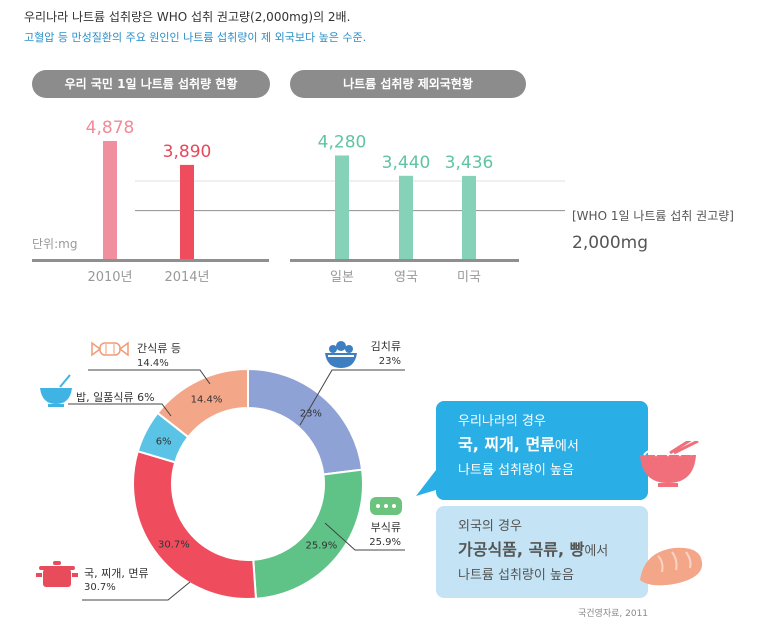 This screenshot has height=630, width=780. What do you see at coordinates (308, 534) in the screenshot?
I see `donut-slice-side-dish` at bounding box center [308, 534].